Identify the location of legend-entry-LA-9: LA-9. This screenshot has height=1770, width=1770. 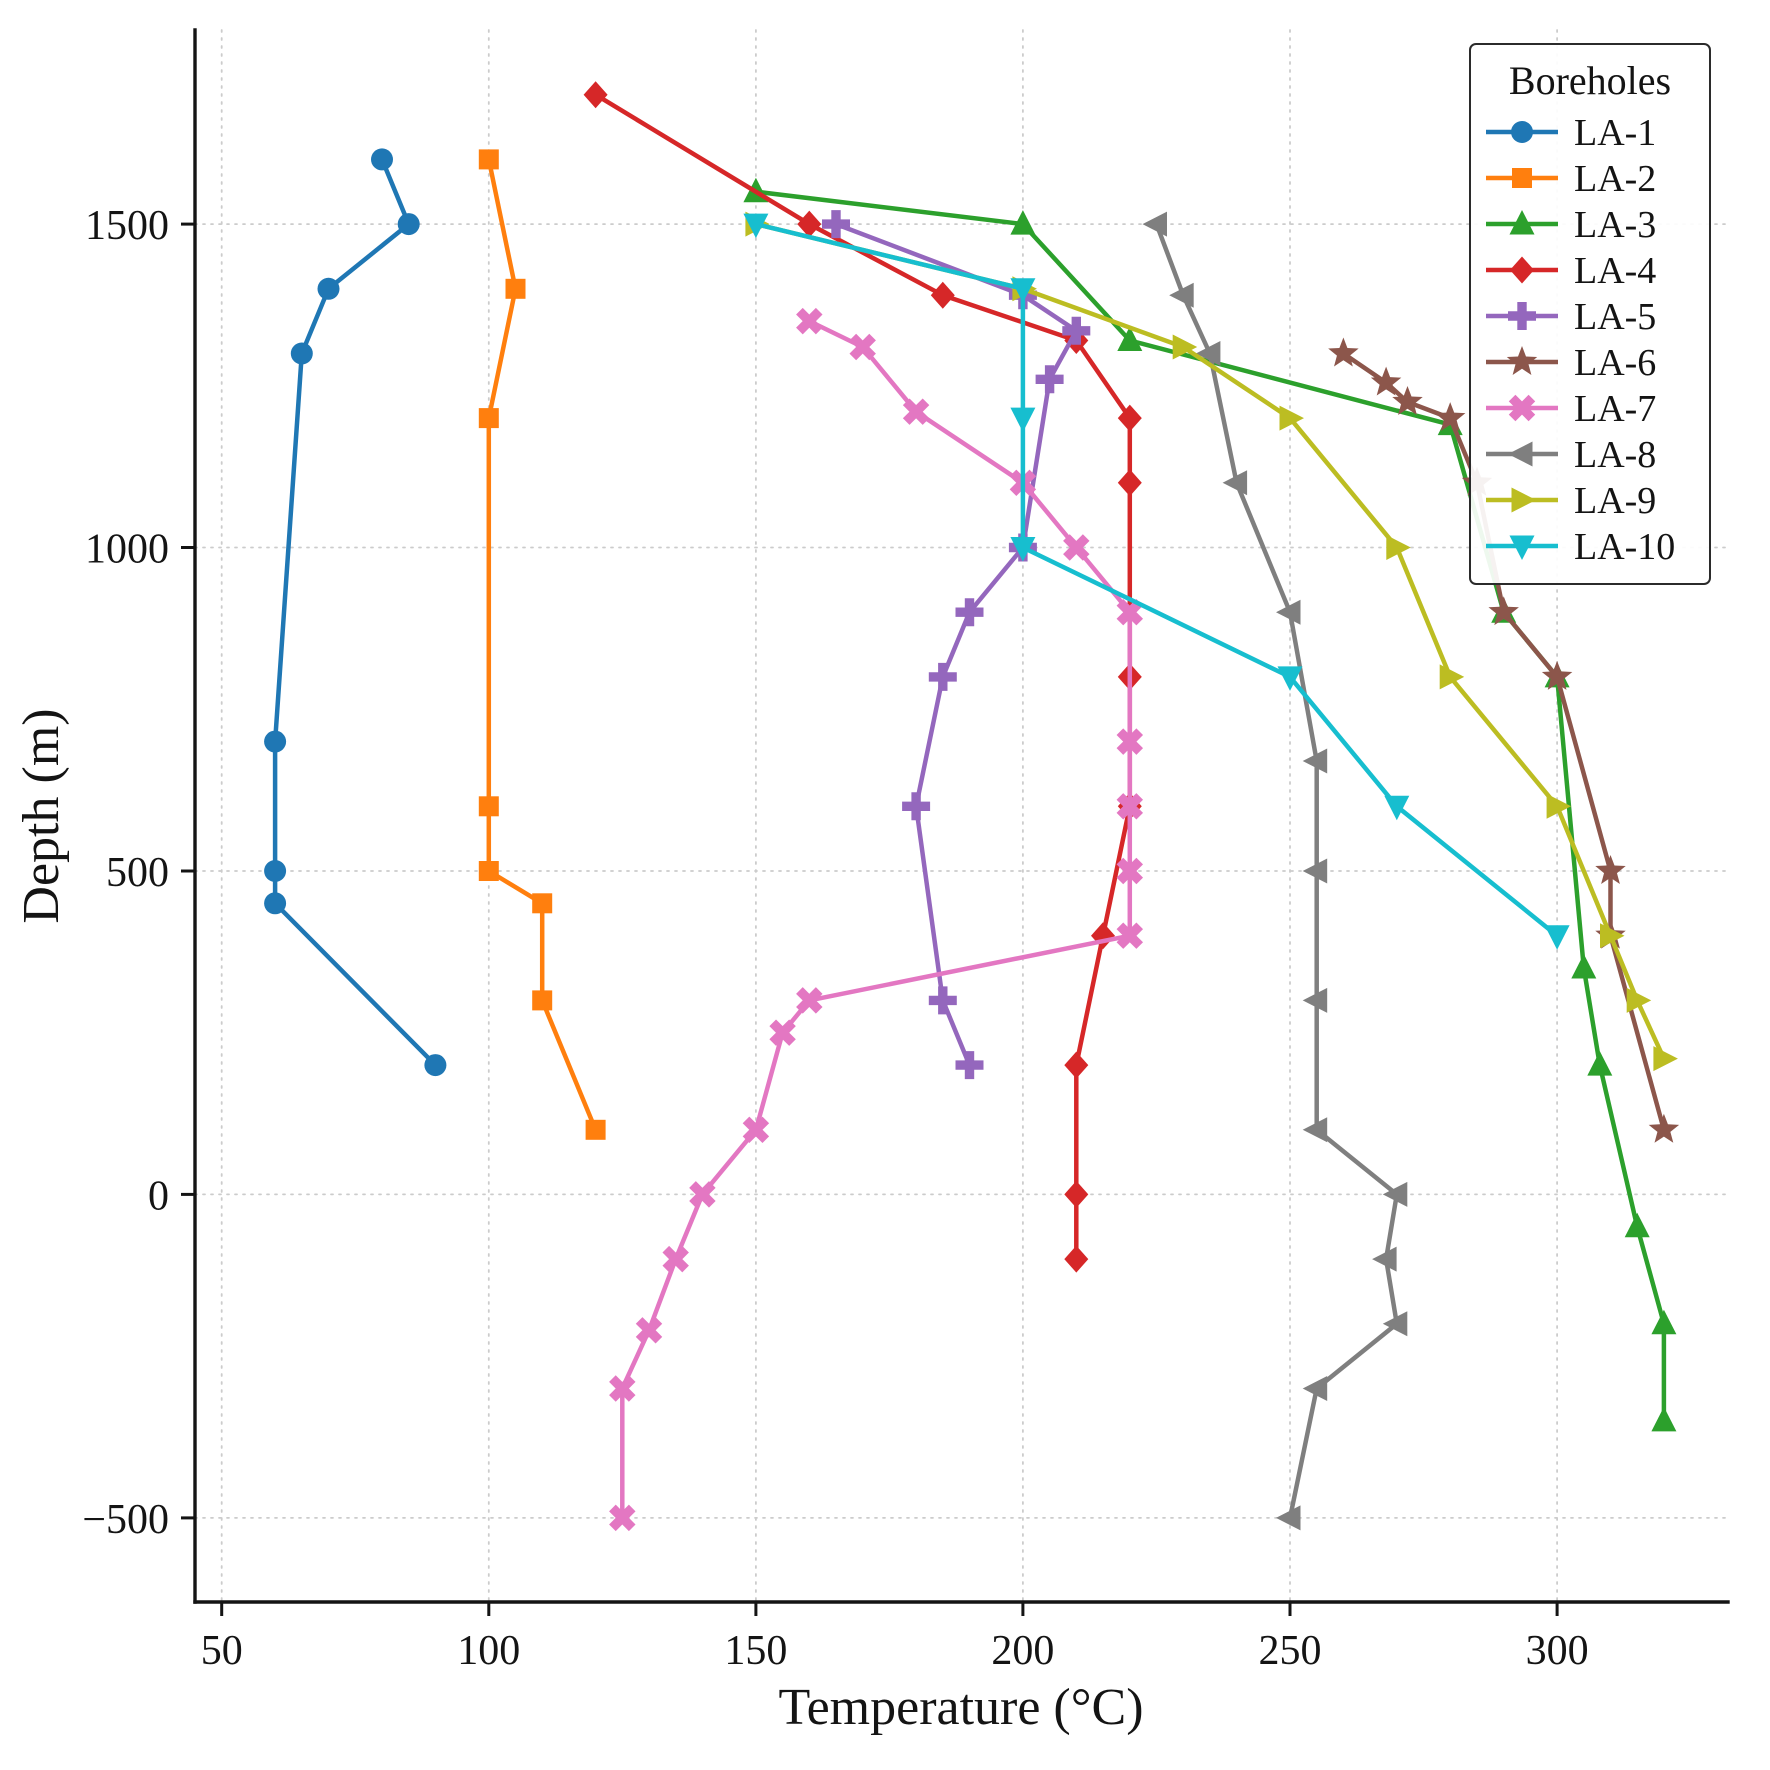
(1571, 501).